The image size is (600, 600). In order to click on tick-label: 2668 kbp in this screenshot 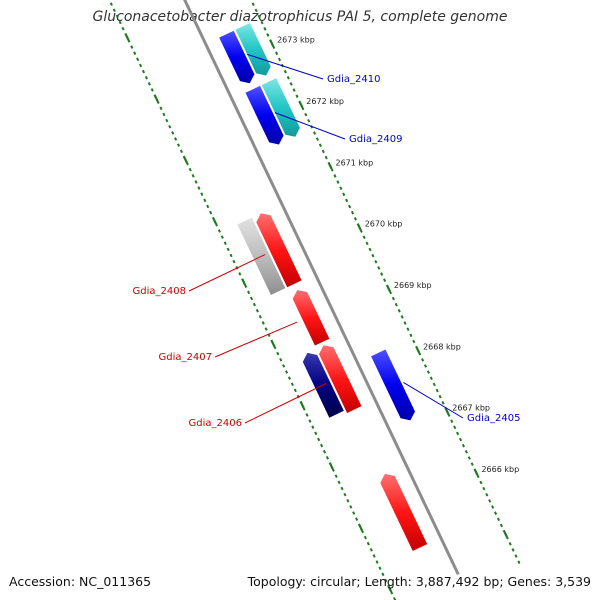, I will do `click(442, 346)`.